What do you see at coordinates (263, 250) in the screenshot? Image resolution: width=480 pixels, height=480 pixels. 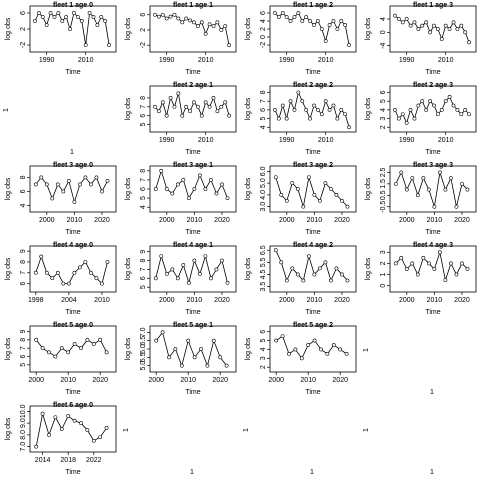 I see `y-tick-label: 6.5` at bounding box center [263, 250].